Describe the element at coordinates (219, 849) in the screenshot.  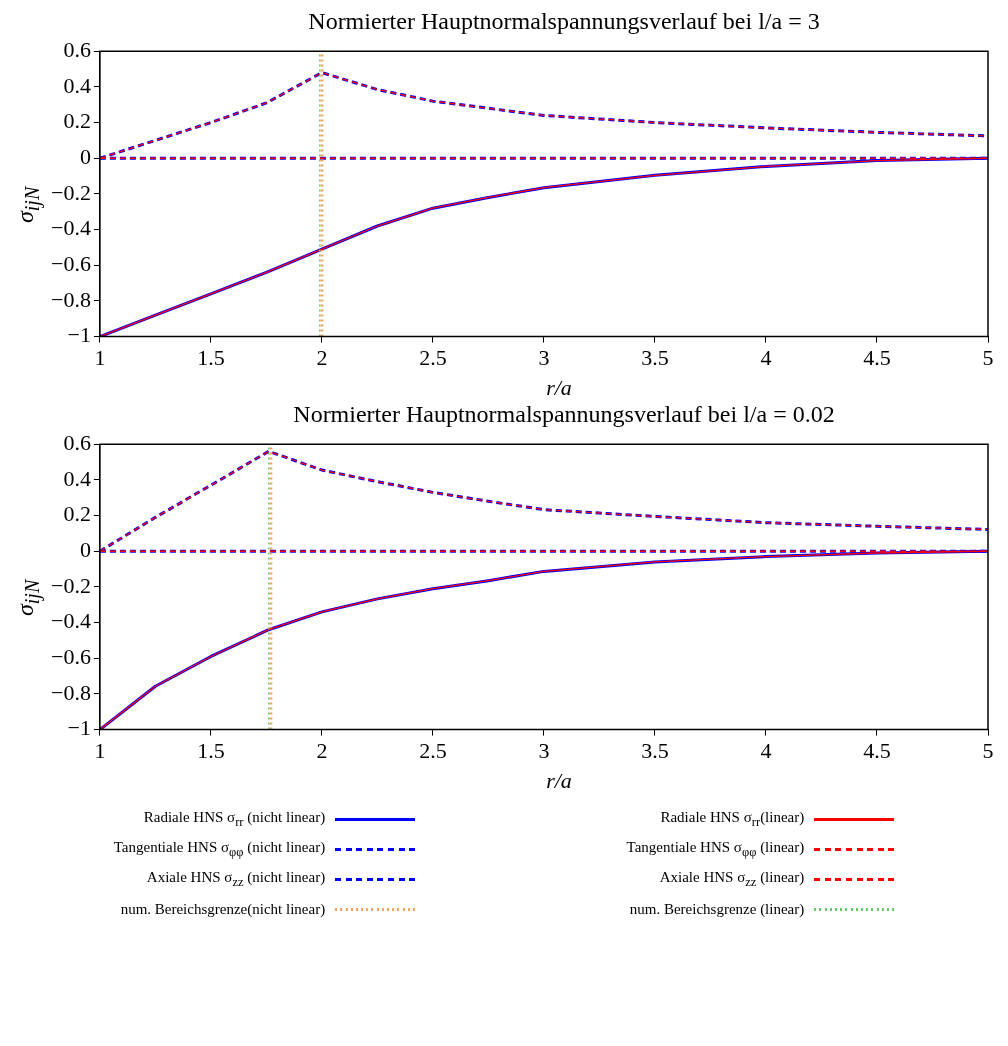
I see `legend-label: Tangentiale HNS σ$_{φφ}$ (nicht linear)` at that location.